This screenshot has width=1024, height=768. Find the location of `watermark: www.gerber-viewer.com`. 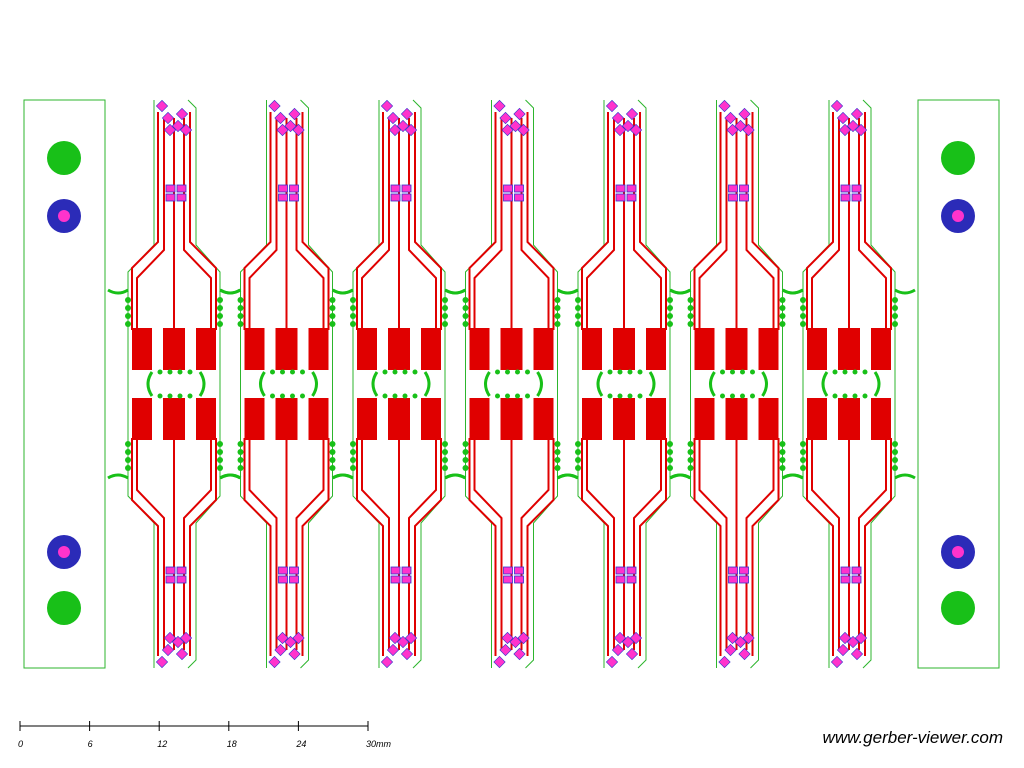

watermark: www.gerber-viewer.com is located at coordinates (913, 737).